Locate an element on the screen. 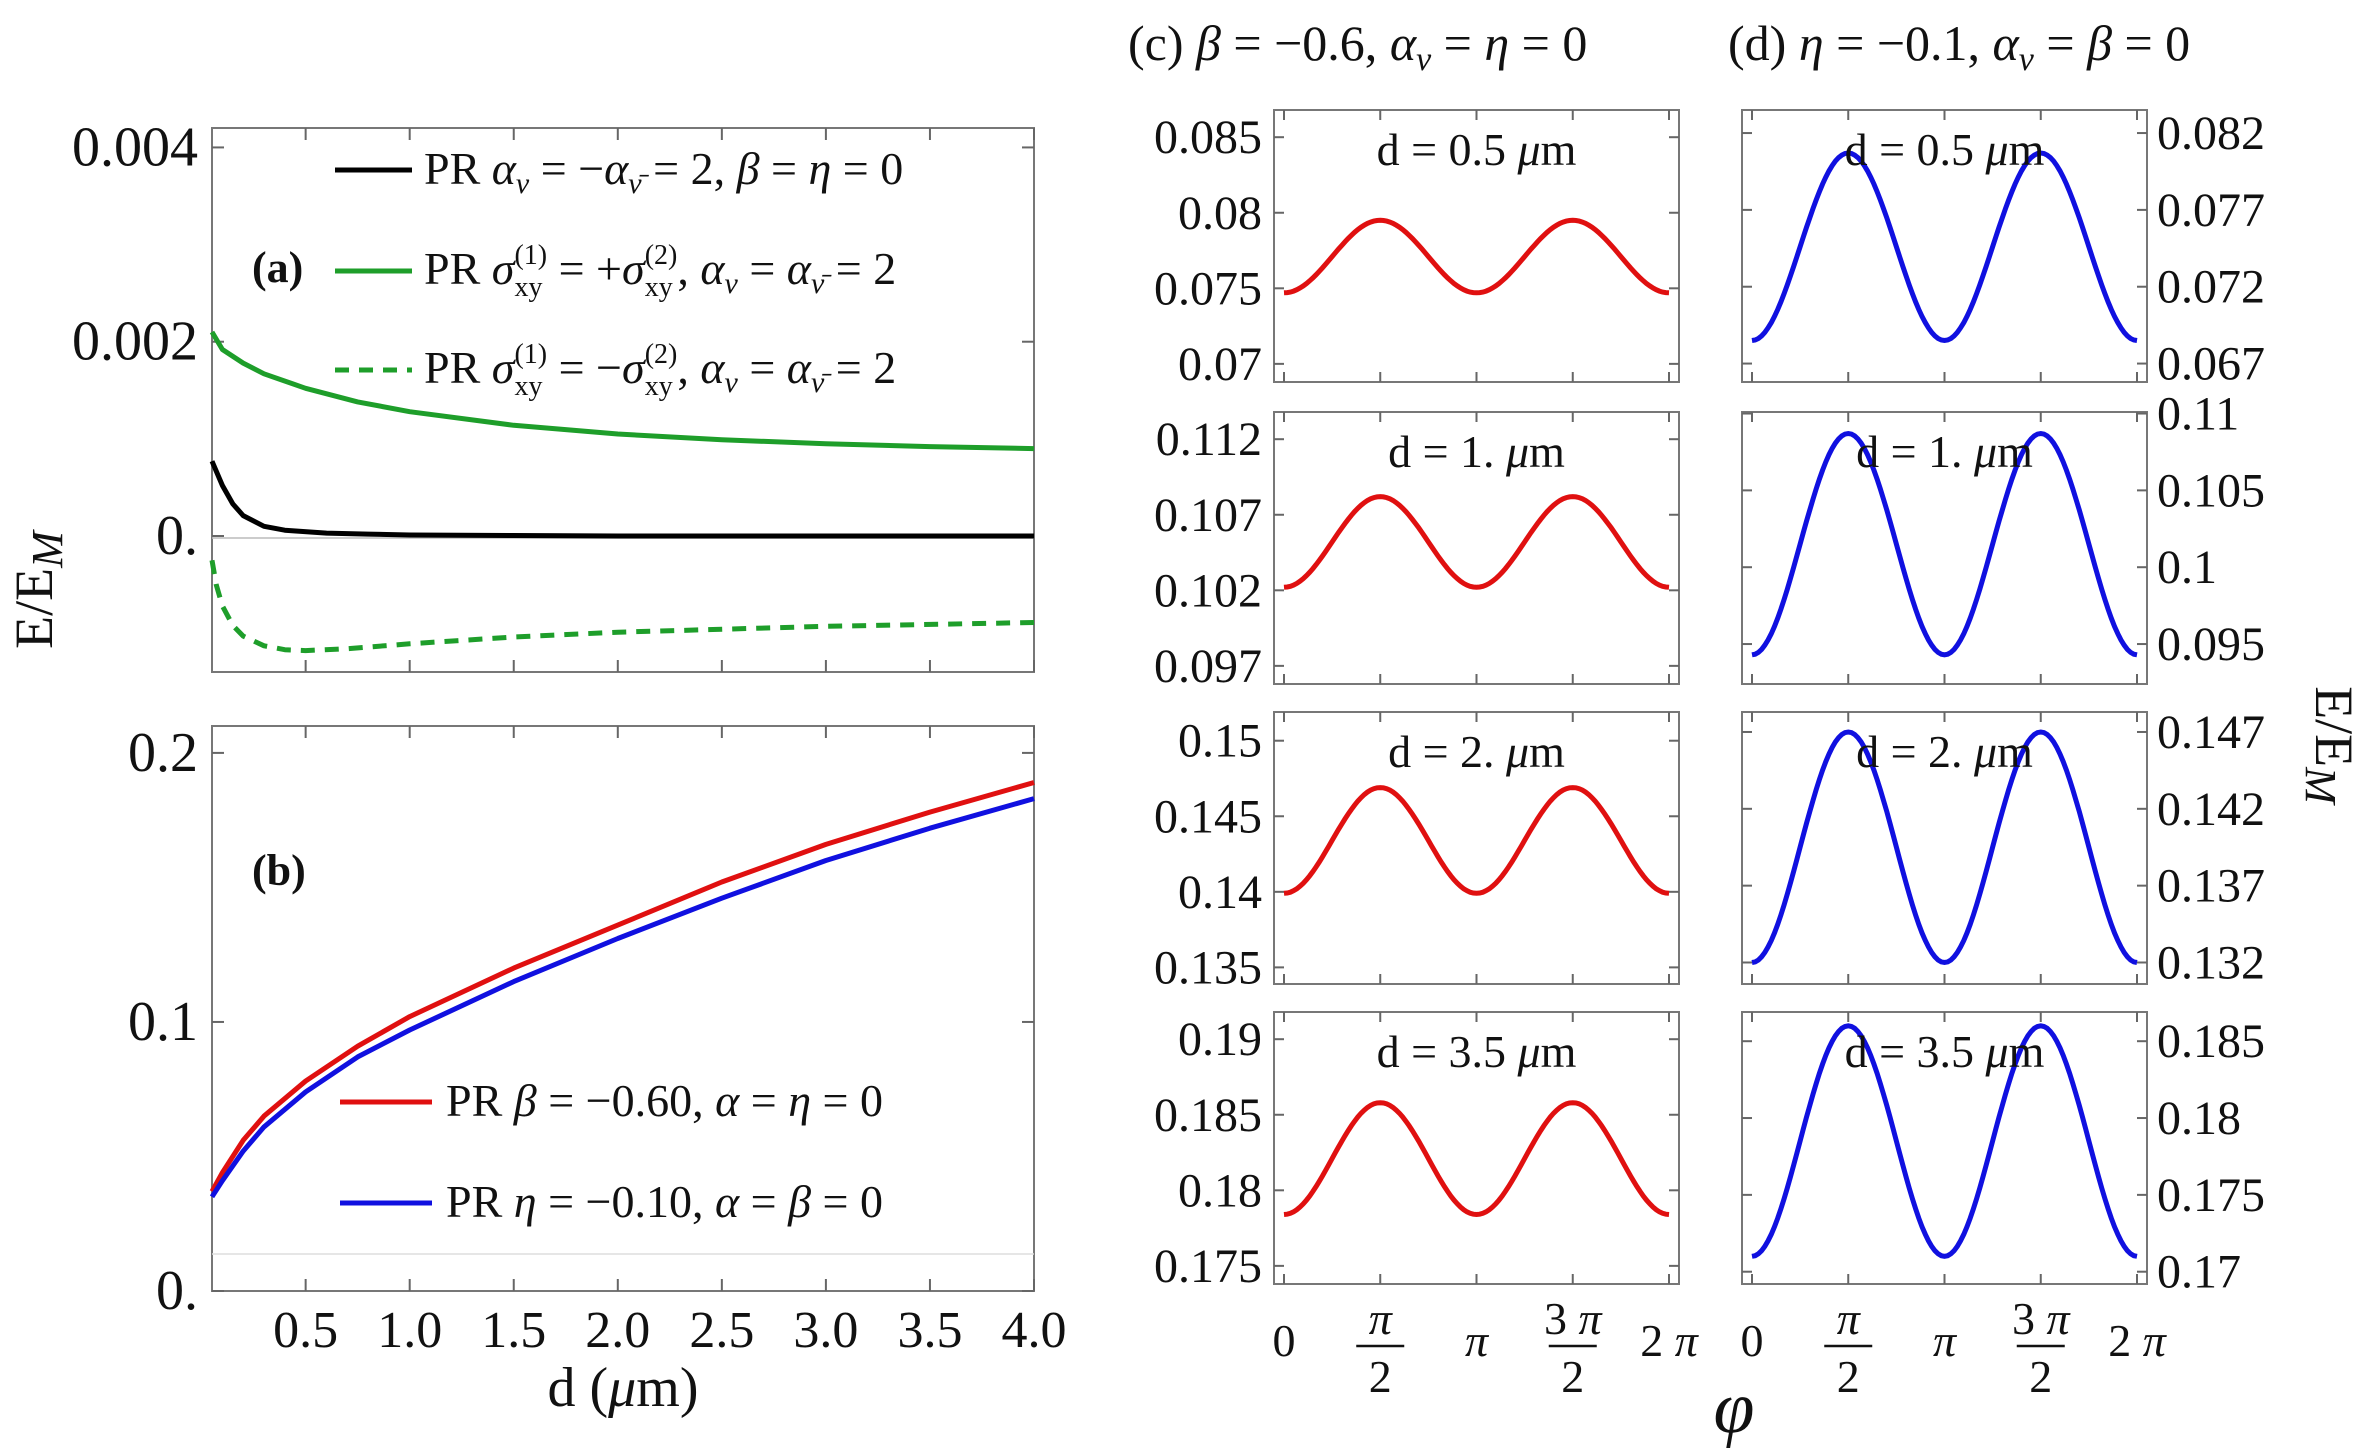  panel-d2-curve is located at coordinates (1944, 544).